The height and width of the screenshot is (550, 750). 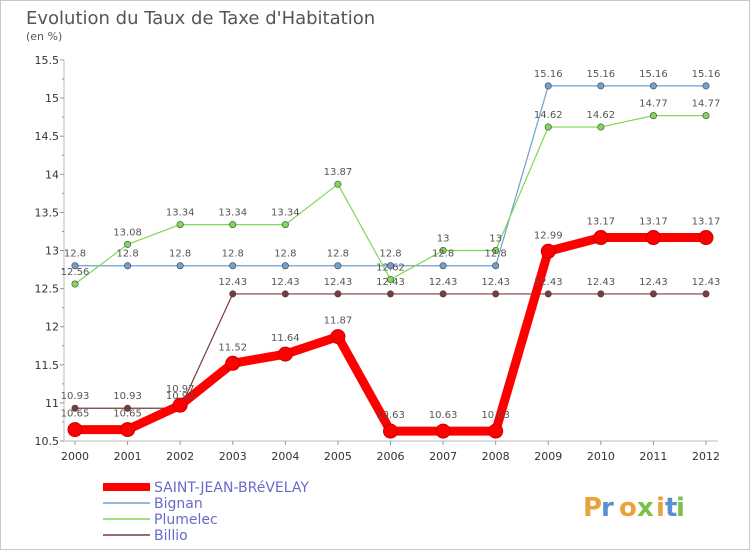 I want to click on data-label: 12.62, so click(x=390, y=267).